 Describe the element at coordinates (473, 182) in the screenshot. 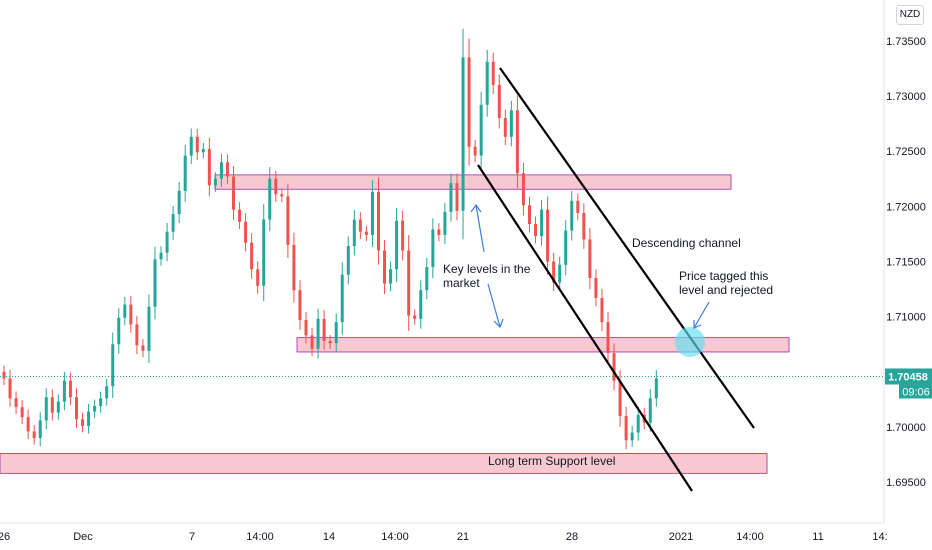

I see `zone-resistance` at that location.